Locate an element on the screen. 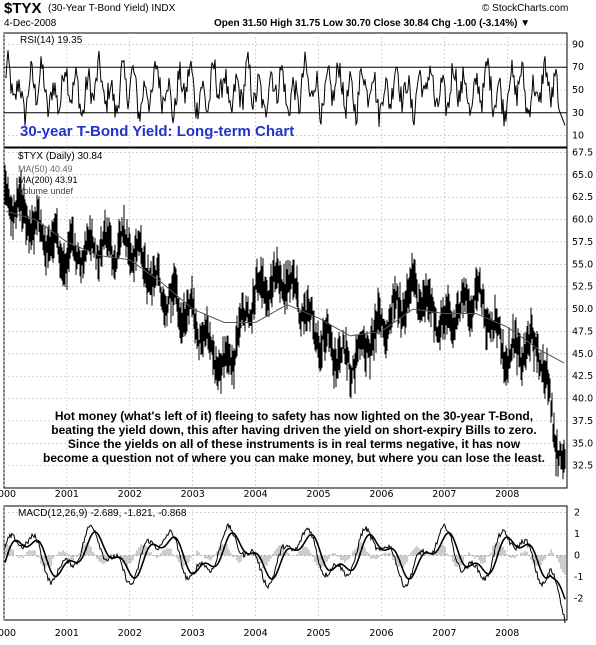  price-tick-label: 50.0 is located at coordinates (582, 309).